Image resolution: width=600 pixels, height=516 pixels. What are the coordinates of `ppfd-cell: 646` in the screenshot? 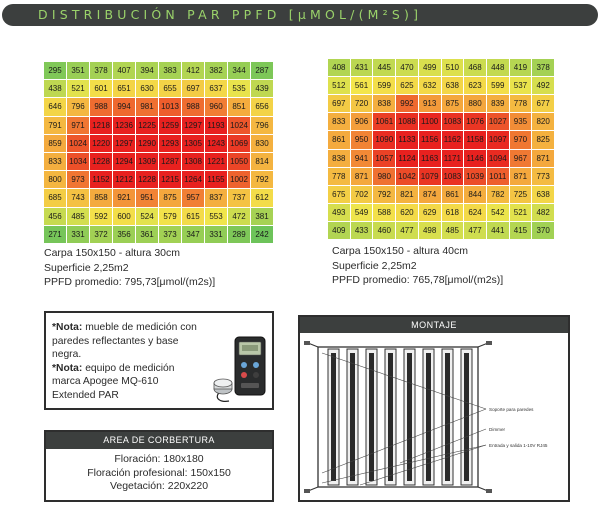 It's located at (55, 107).